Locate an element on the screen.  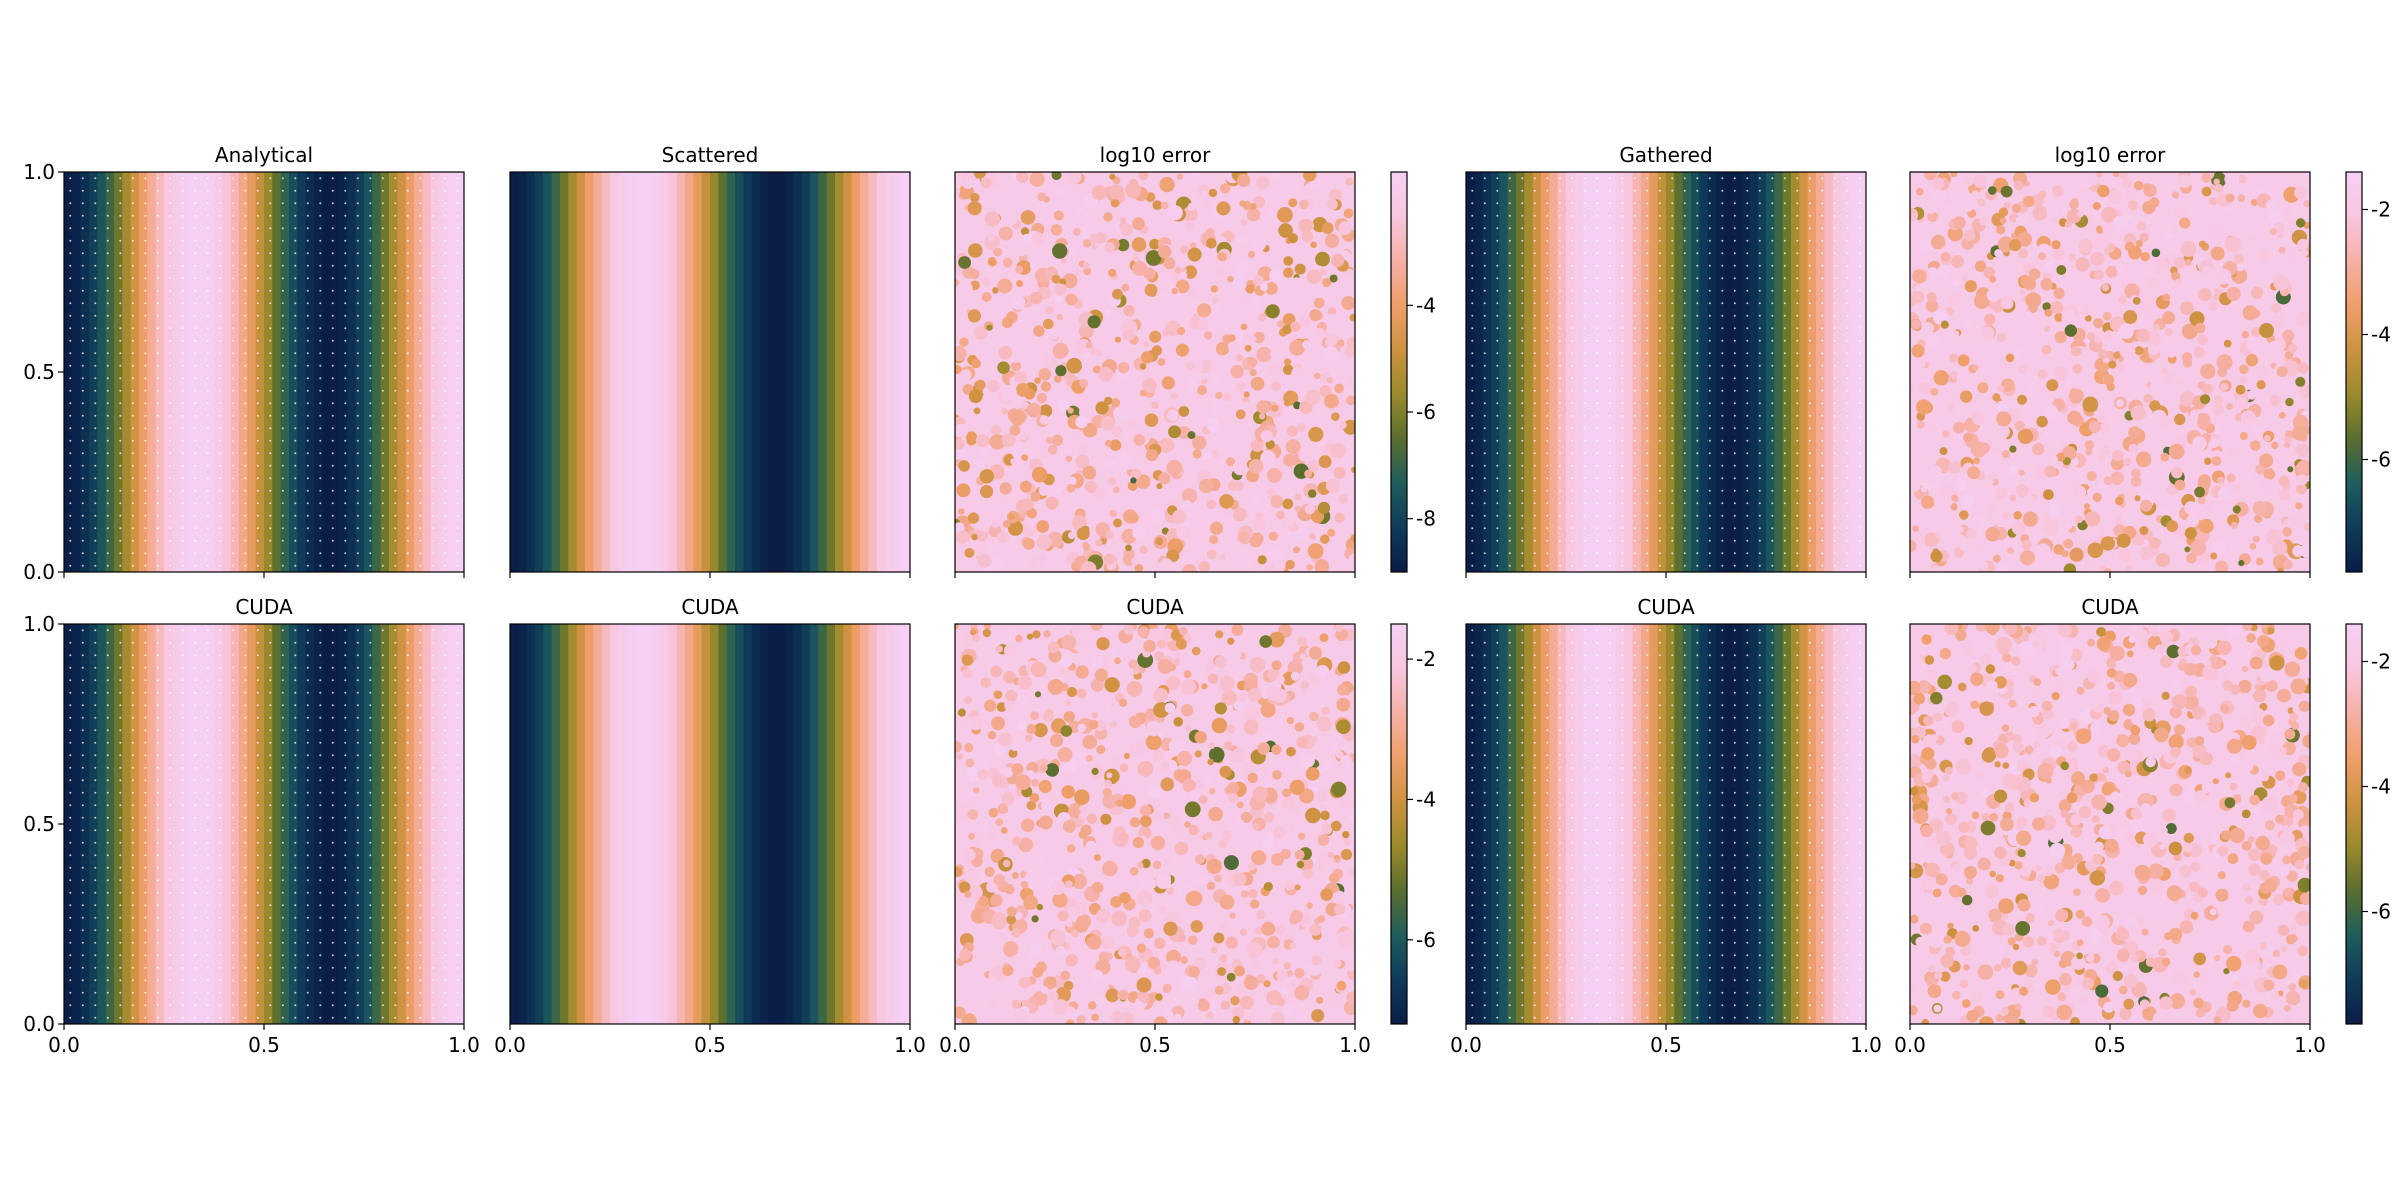
cell is located at coordinates (385, 824).